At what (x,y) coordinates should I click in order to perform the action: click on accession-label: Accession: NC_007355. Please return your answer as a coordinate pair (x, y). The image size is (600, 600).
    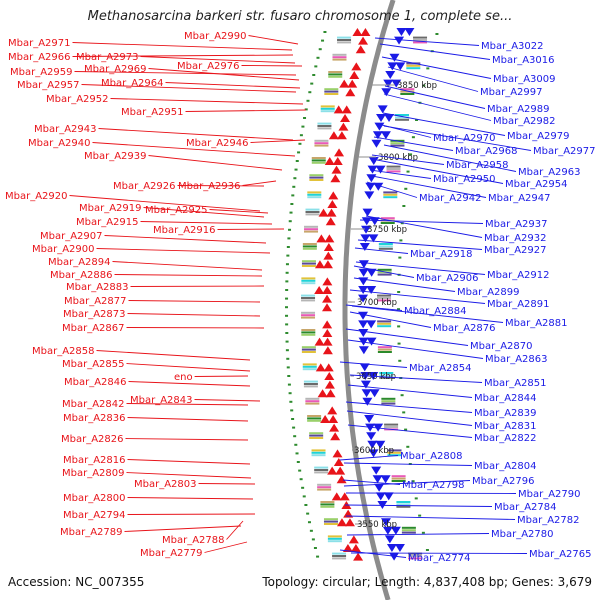
    Looking at the image, I should click on (76, 582).